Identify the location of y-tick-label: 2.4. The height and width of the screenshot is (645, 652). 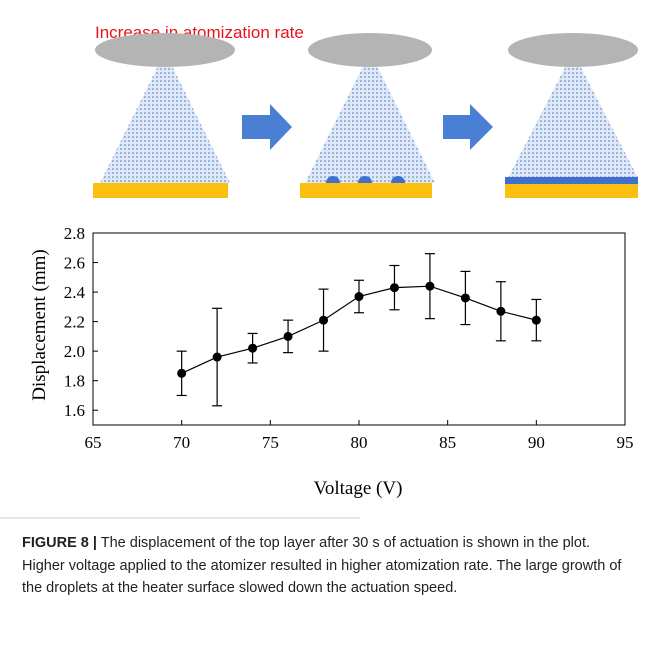
(75, 292).